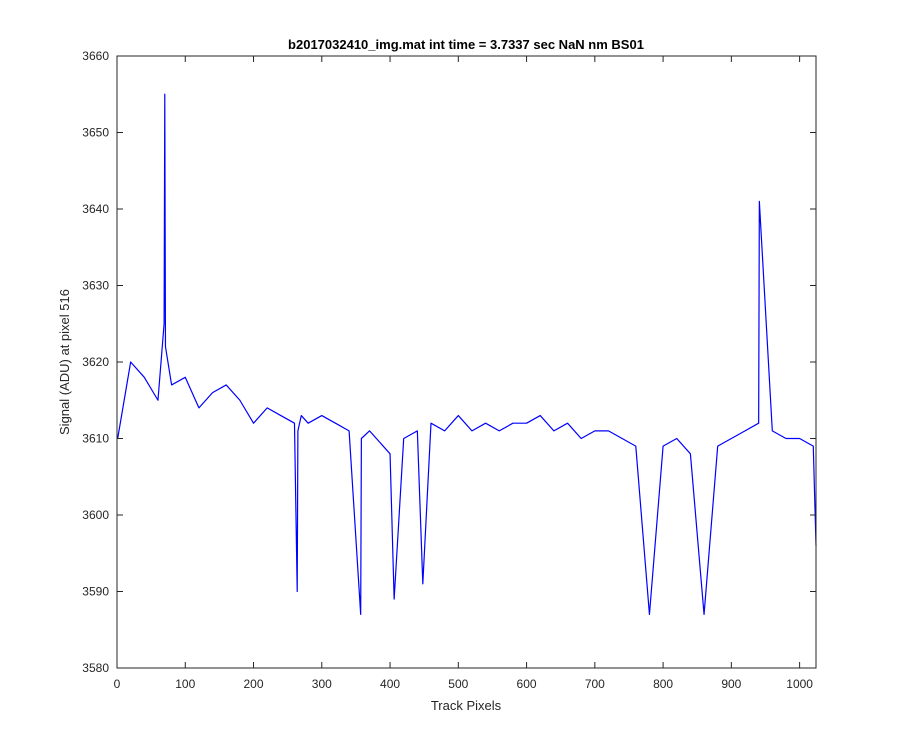  I want to click on y-tick-label: 3660, so click(95, 56).